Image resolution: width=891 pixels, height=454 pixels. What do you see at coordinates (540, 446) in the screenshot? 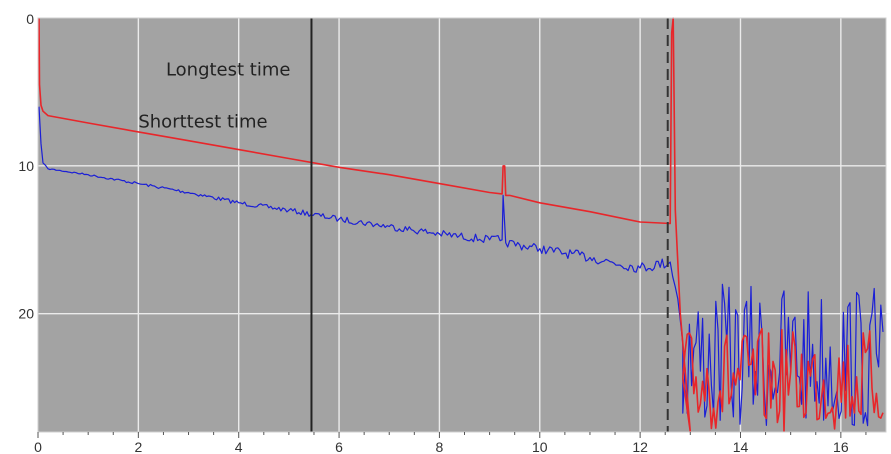
I see `x-tick-label-5: 10` at bounding box center [540, 446].